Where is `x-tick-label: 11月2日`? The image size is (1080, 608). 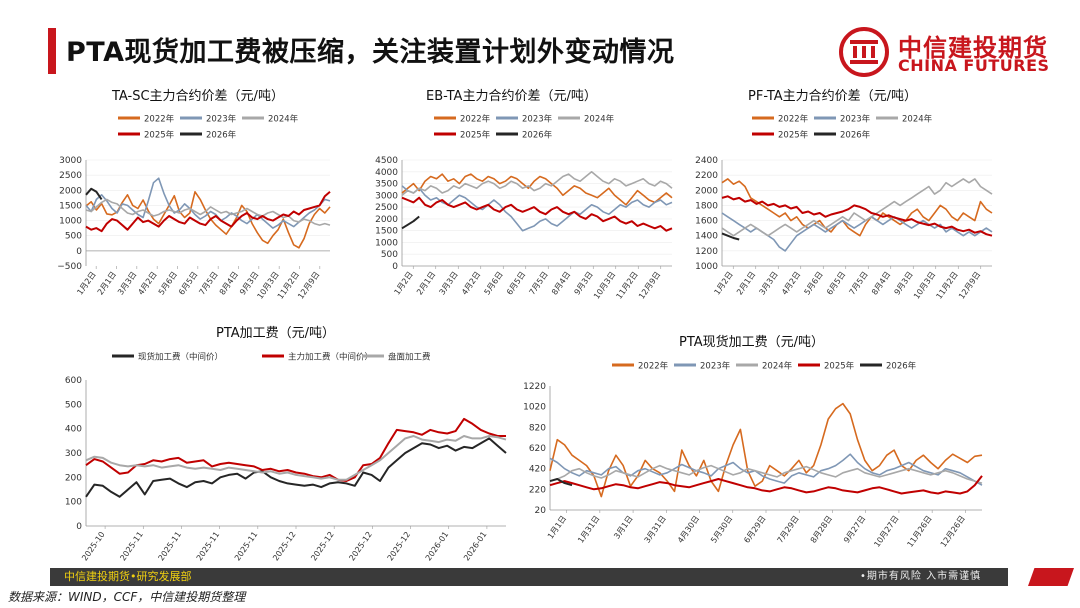 x-tick-label: 11月2日 is located at coordinates (627, 285).